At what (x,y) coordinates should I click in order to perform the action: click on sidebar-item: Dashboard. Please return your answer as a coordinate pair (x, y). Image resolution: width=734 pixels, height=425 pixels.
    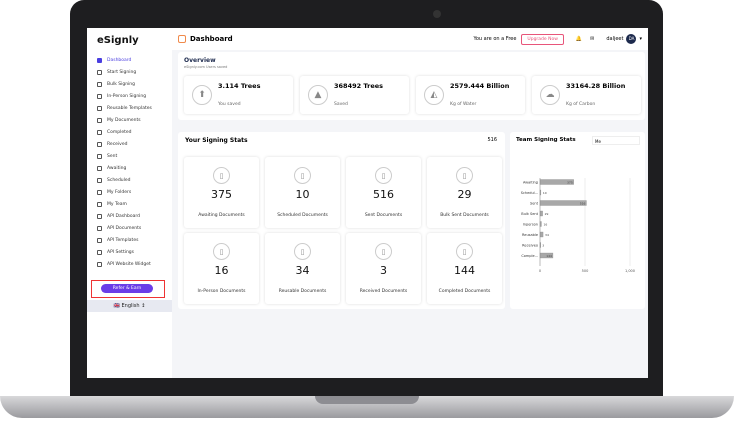
    Looking at the image, I should click on (124, 60).